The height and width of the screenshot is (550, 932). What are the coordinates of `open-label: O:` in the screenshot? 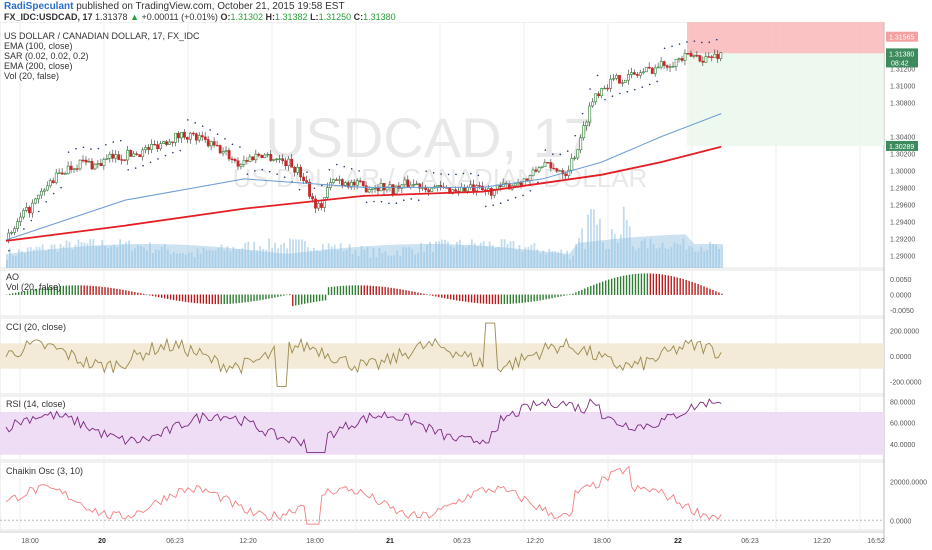 It's located at (225, 17).